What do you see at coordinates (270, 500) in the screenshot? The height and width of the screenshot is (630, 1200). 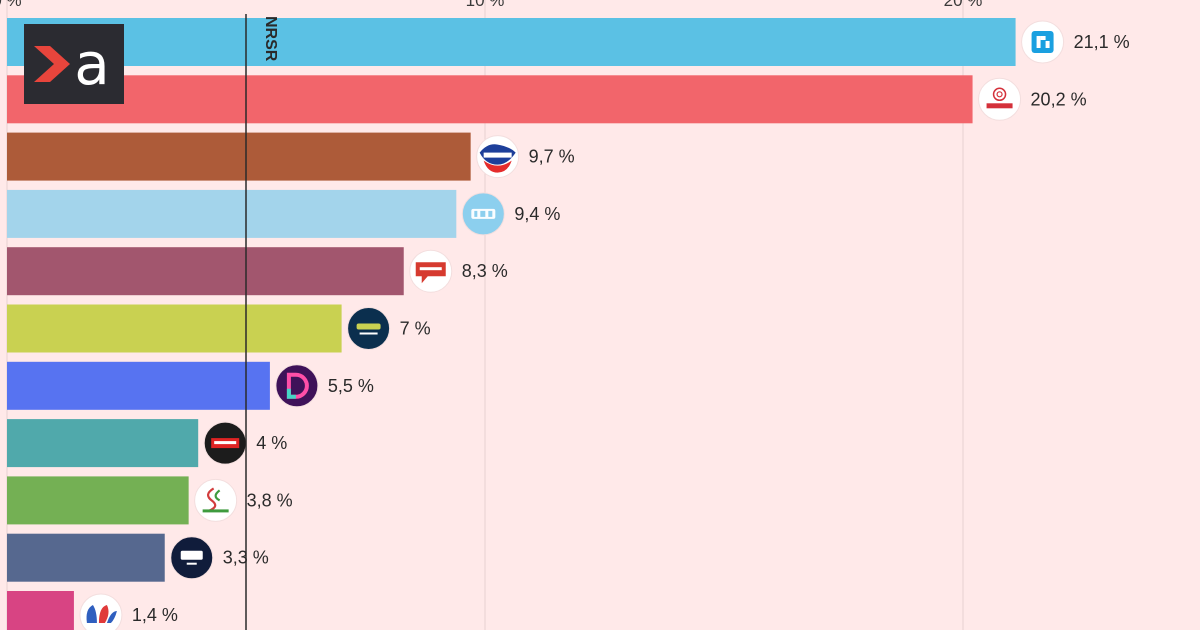 I see `data-label: 3,8 %` at bounding box center [270, 500].